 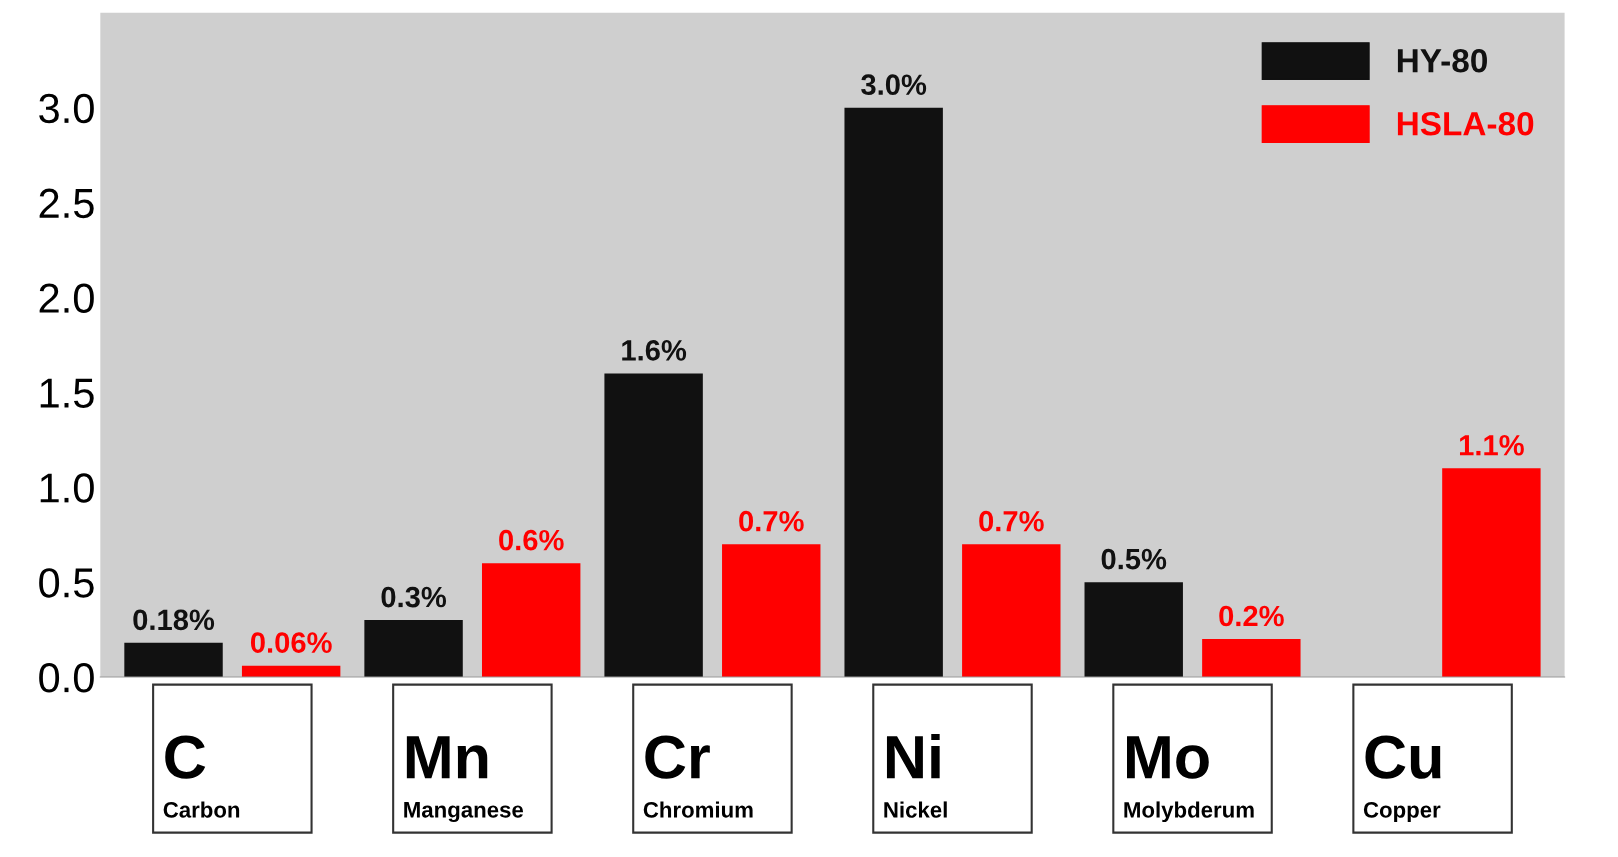 What do you see at coordinates (531, 540) in the screenshot?
I see `data-label: 0.6%` at bounding box center [531, 540].